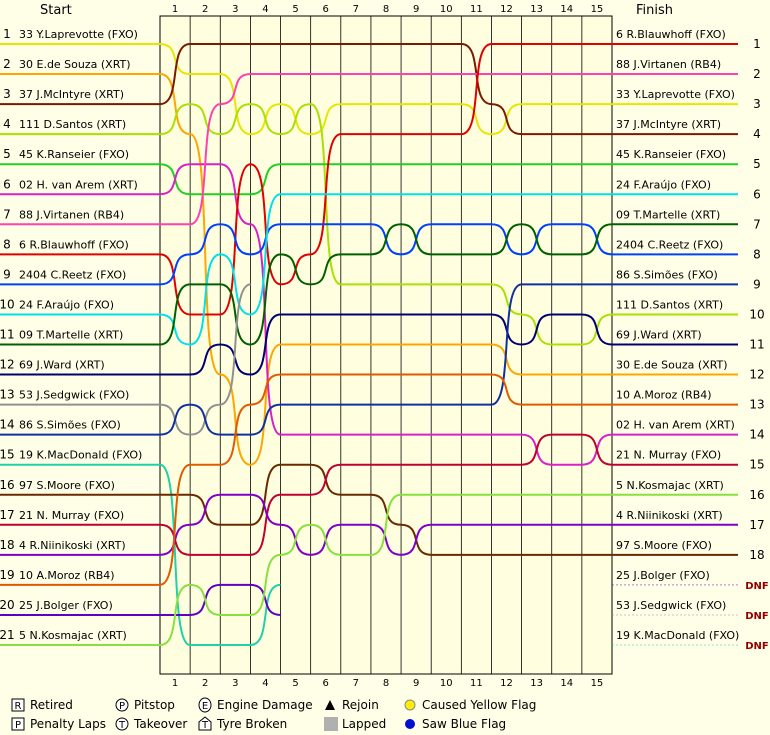 The width and height of the screenshot is (770, 735). Describe the element at coordinates (265, 9) in the screenshot. I see `lap-label-top: 4` at that location.